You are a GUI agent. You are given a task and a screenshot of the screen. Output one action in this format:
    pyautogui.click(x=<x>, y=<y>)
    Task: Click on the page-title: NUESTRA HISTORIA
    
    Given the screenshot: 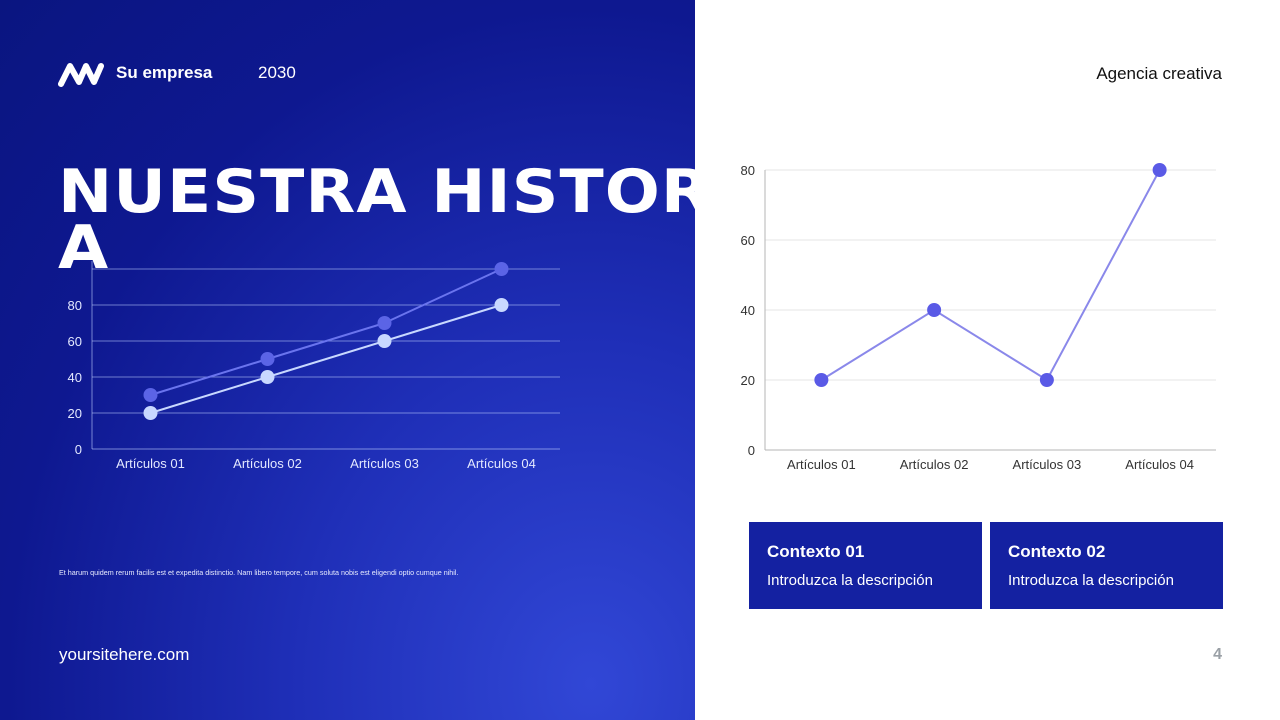 What is the action you would take?
    pyautogui.click(x=398, y=220)
    